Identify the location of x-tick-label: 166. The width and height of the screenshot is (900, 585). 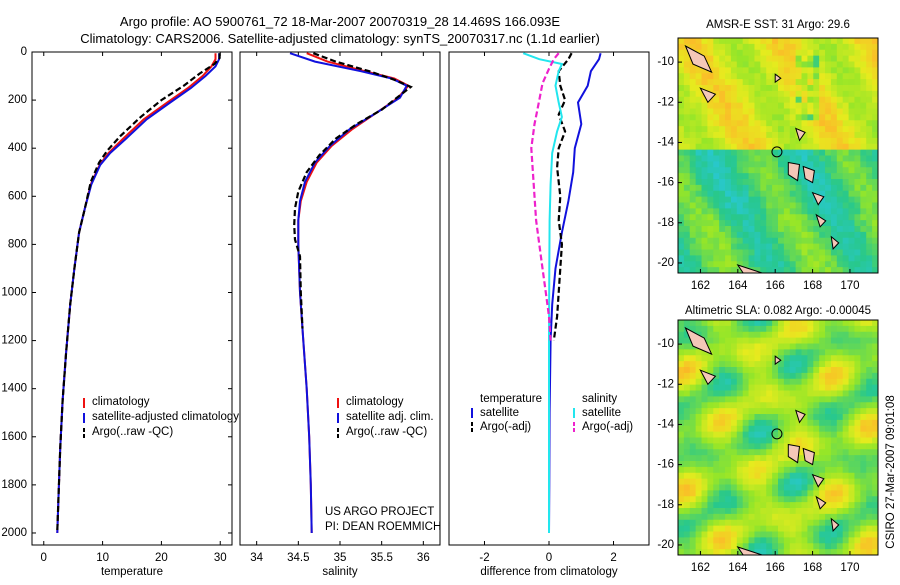
(775, 286).